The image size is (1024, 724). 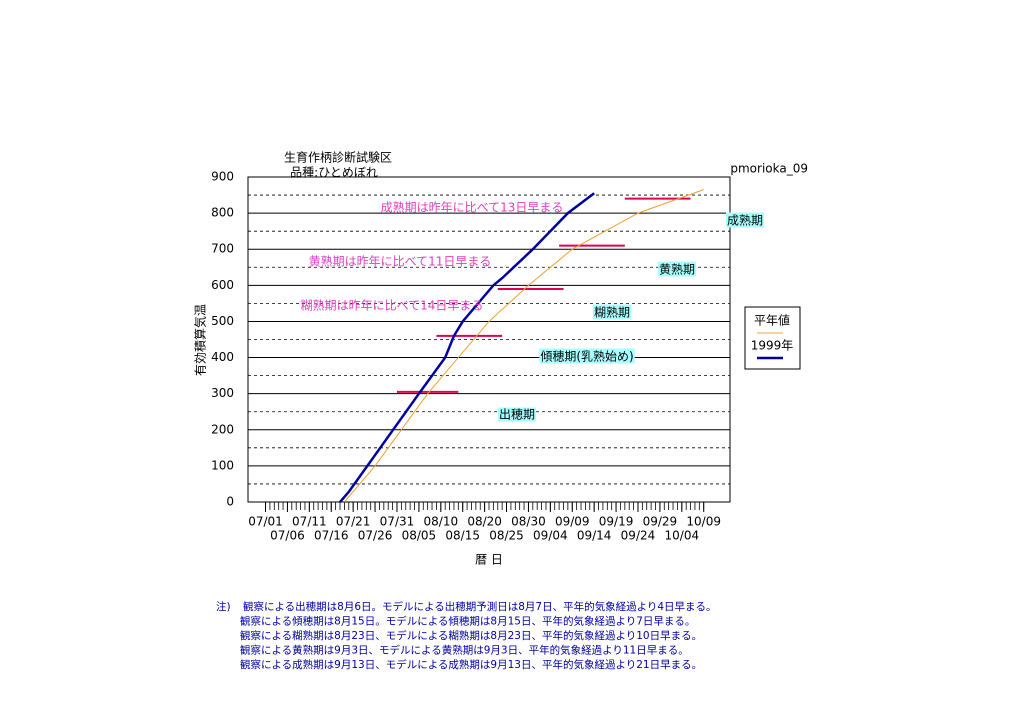 I want to click on stage-label: 成熟期, so click(x=745, y=220).